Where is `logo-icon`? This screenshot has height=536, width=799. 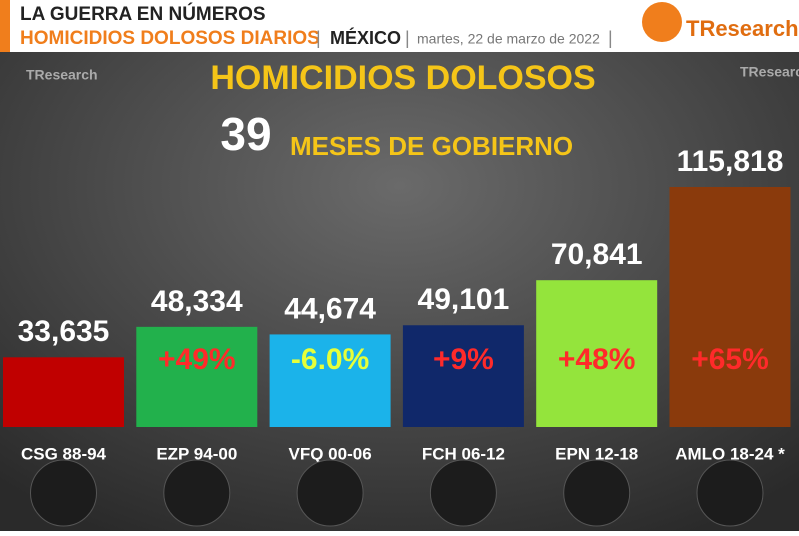 logo-icon is located at coordinates (662, 22).